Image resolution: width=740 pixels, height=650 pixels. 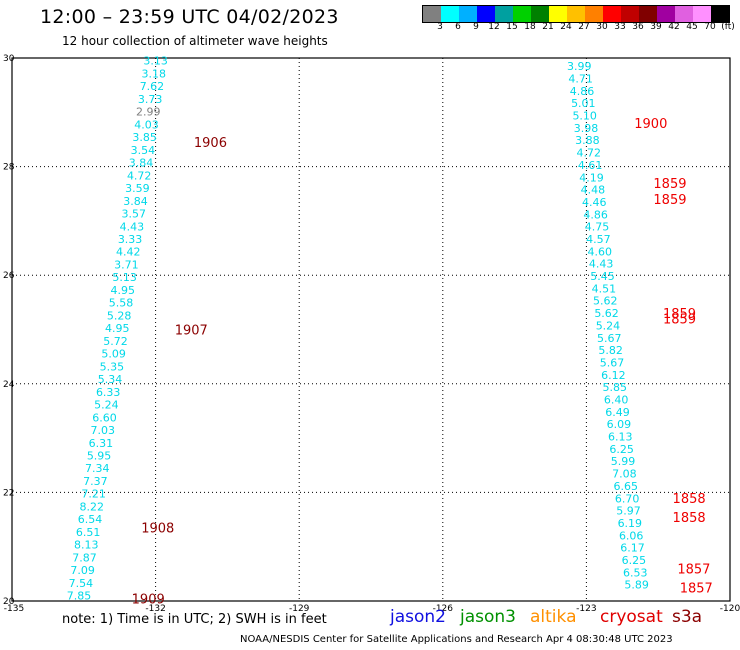 I want to click on wave-height-value: 6.51, so click(x=88, y=532).